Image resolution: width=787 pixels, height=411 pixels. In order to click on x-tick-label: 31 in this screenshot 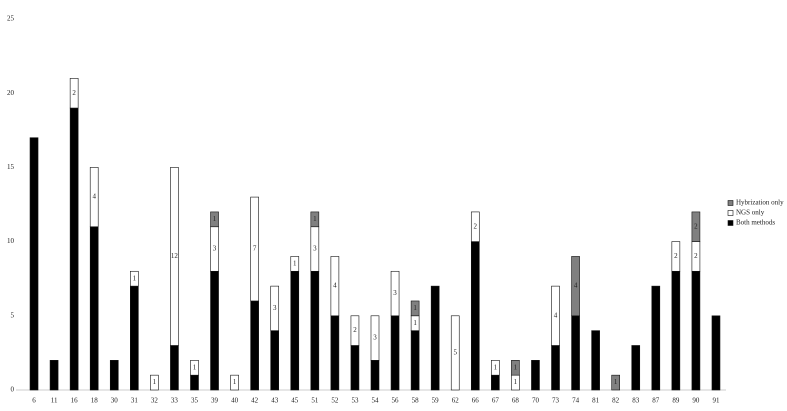, I will do `click(135, 401)`.